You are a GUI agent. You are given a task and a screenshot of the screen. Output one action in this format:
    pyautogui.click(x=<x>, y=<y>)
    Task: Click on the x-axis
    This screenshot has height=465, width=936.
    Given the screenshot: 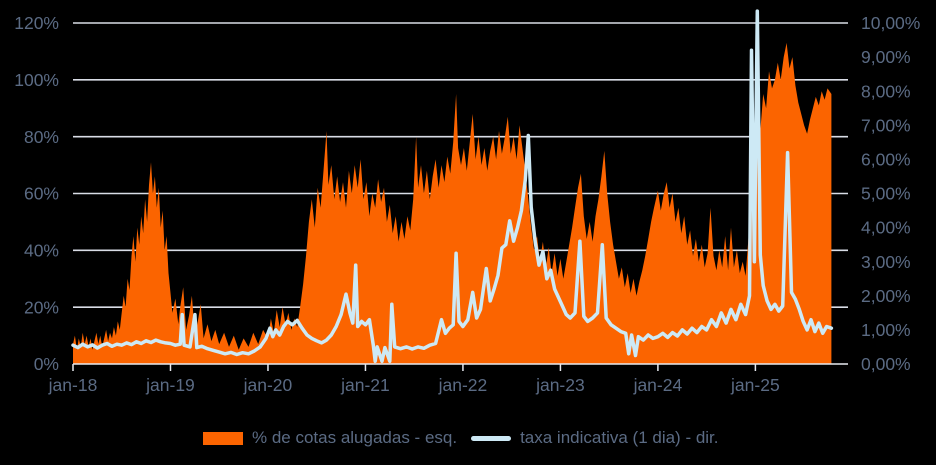 What is the action you would take?
    pyautogui.click(x=460, y=367)
    